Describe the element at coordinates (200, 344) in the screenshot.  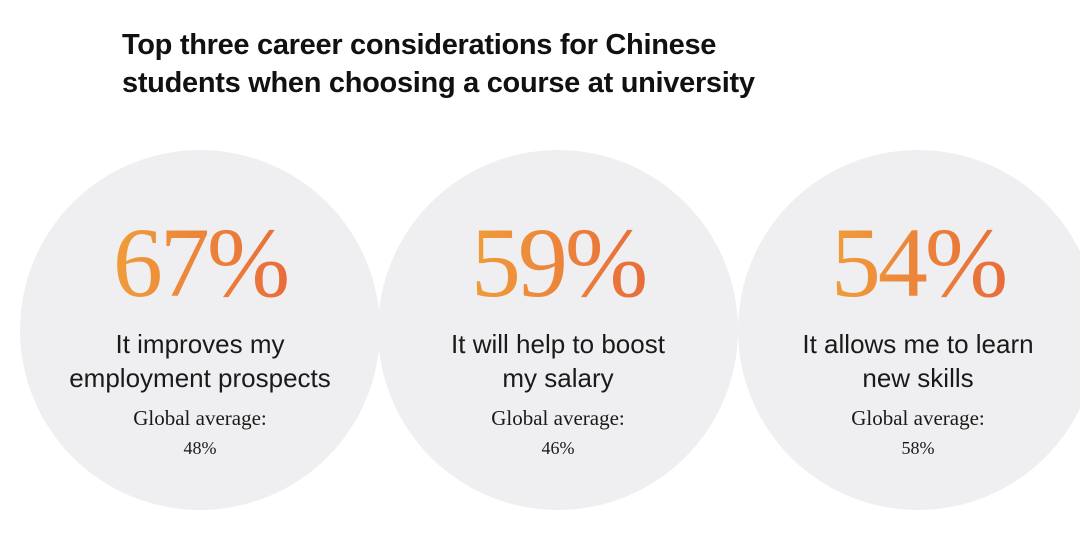
I see `stat-description: It improves my` at that location.